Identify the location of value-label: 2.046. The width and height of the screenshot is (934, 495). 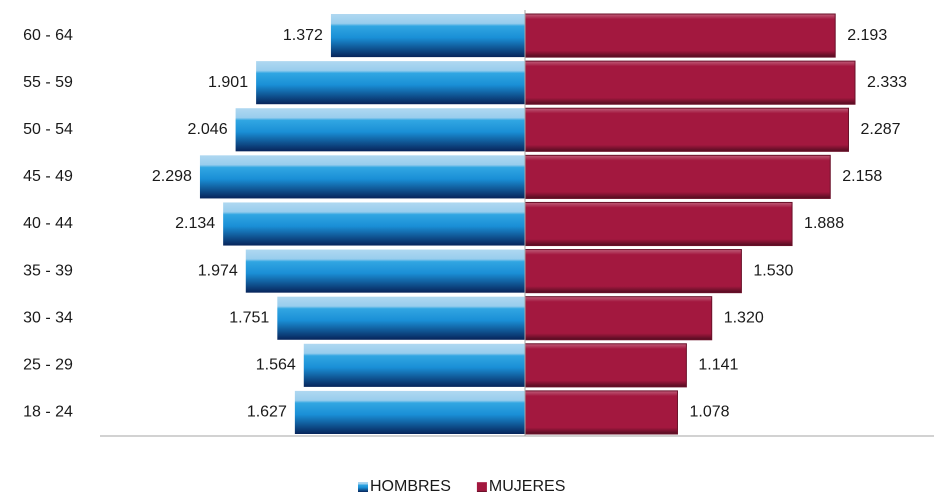
(208, 129).